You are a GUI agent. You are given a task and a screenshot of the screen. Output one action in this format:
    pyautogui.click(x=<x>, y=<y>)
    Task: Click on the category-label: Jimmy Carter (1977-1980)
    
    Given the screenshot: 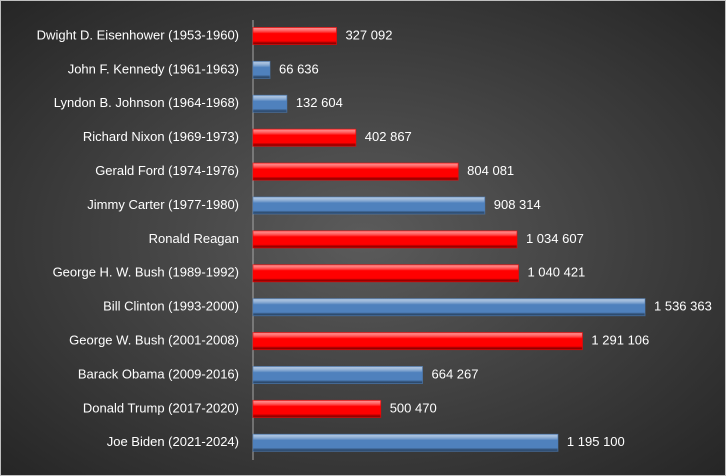 What is the action you would take?
    pyautogui.click(x=163, y=204)
    